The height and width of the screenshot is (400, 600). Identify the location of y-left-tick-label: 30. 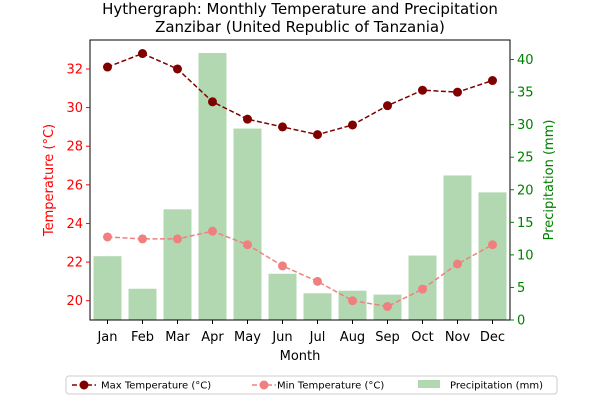
(74, 108).